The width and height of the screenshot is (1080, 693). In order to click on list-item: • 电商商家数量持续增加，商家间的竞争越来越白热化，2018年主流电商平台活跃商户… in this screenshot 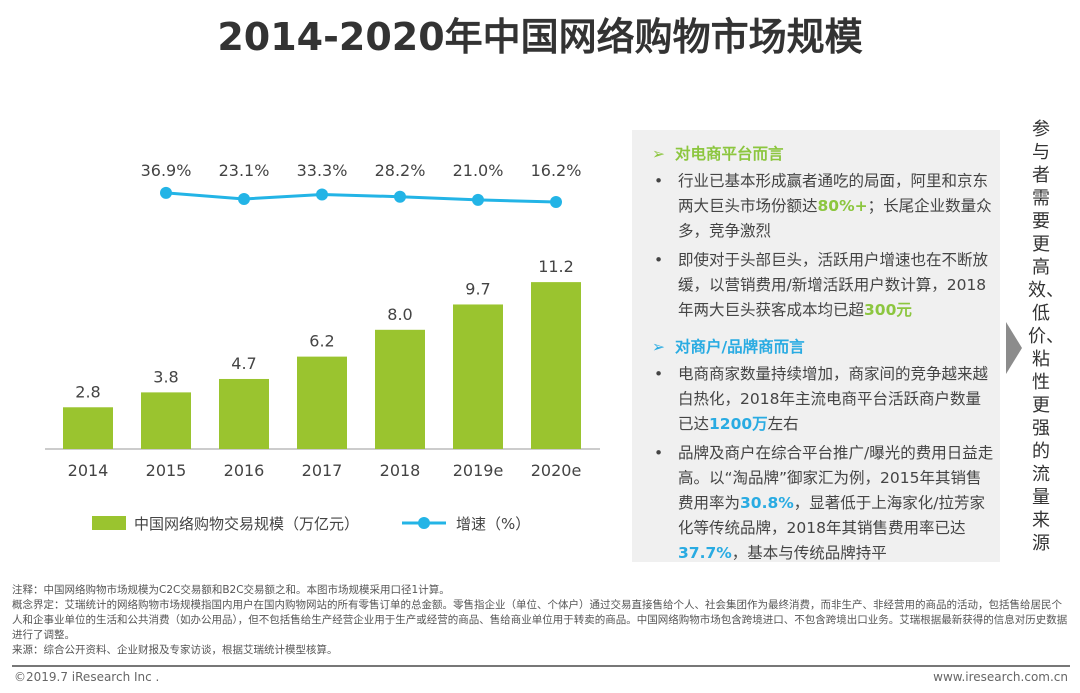, I will do `click(816, 399)`.